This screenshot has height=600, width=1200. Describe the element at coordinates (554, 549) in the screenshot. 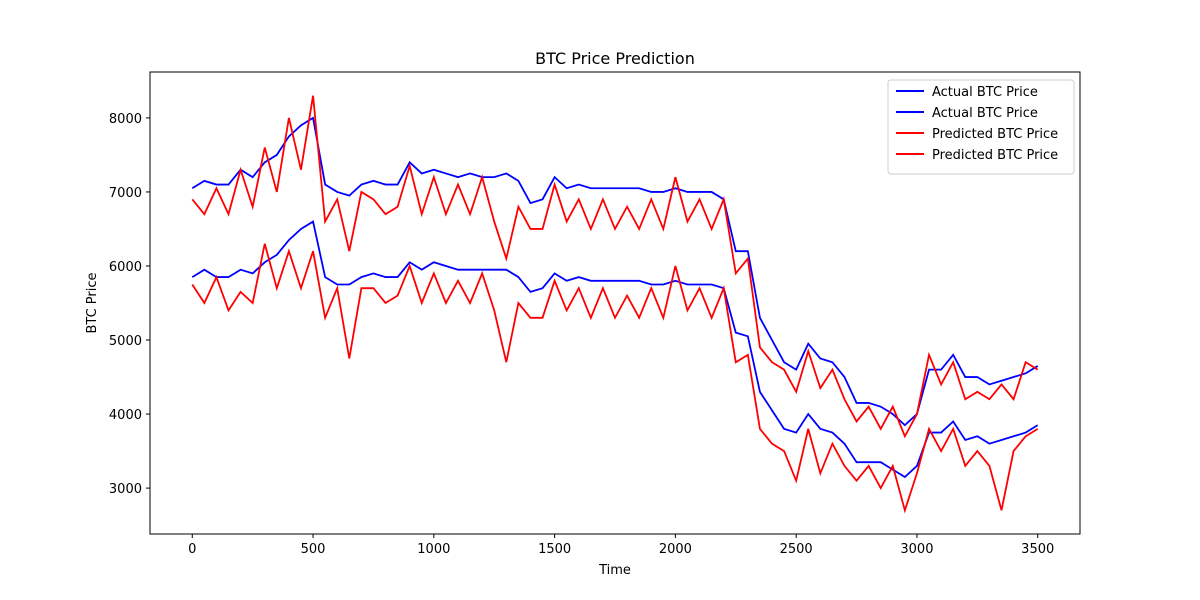

I see `x-tick-label: 1500` at that location.